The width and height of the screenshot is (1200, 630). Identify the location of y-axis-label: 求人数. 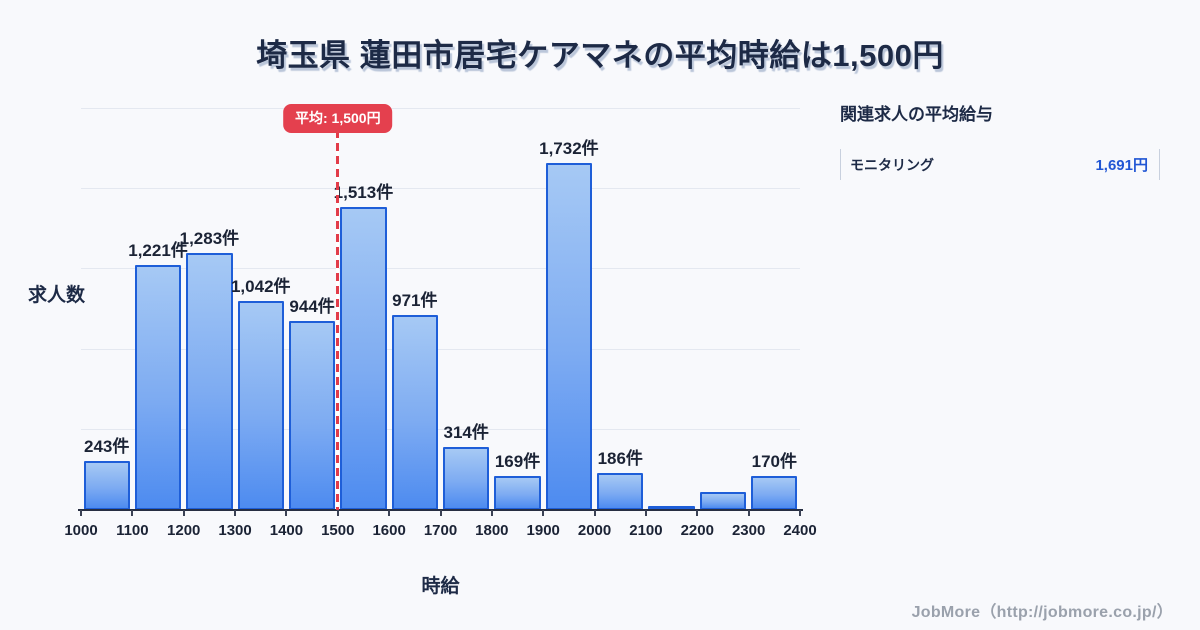
(57, 295).